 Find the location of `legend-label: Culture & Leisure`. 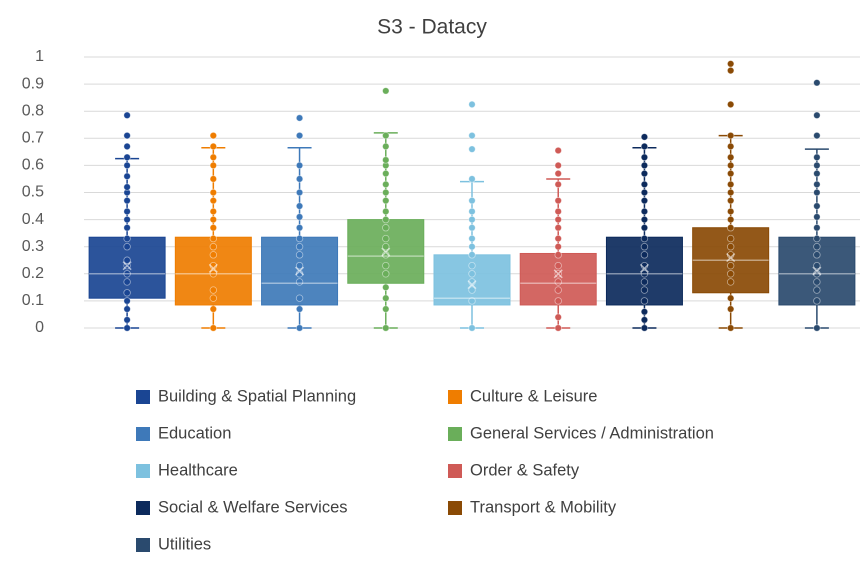

legend-label: Culture & Leisure is located at coordinates (533, 396).